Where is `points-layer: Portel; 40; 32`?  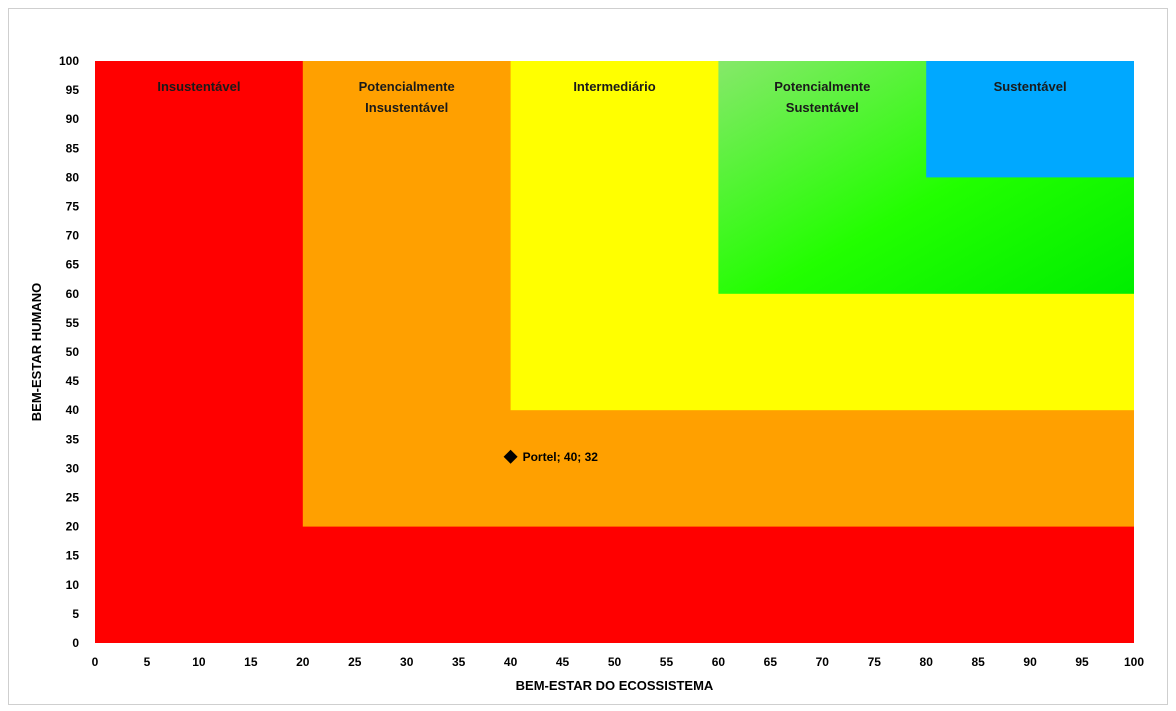
points-layer: Portel; 40; 32 is located at coordinates (551, 456).